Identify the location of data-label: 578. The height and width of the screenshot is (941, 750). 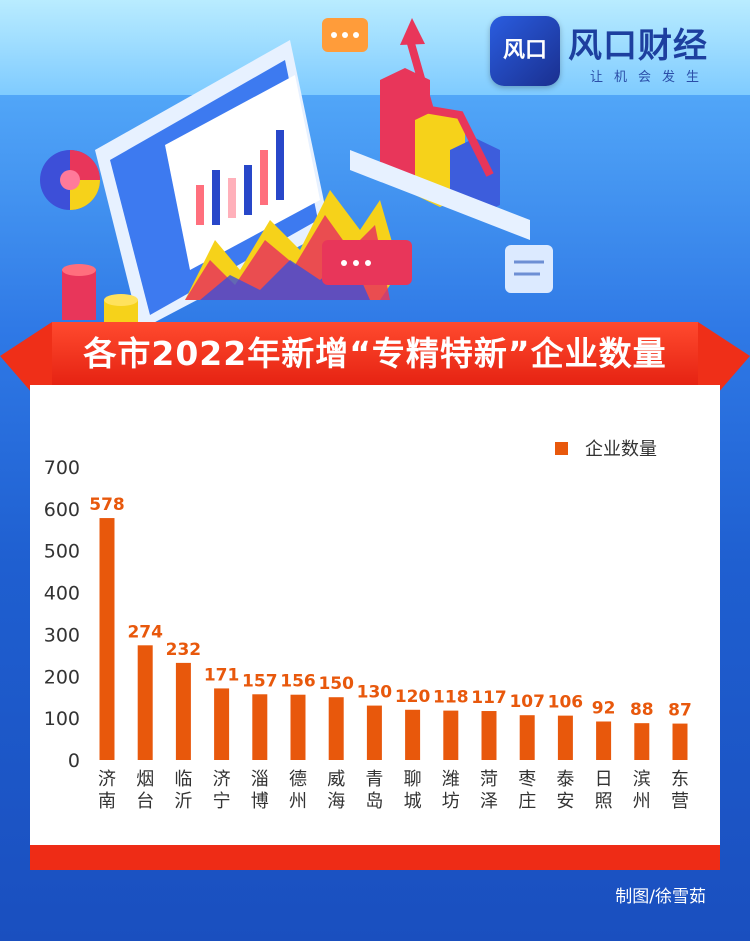
(107, 505).